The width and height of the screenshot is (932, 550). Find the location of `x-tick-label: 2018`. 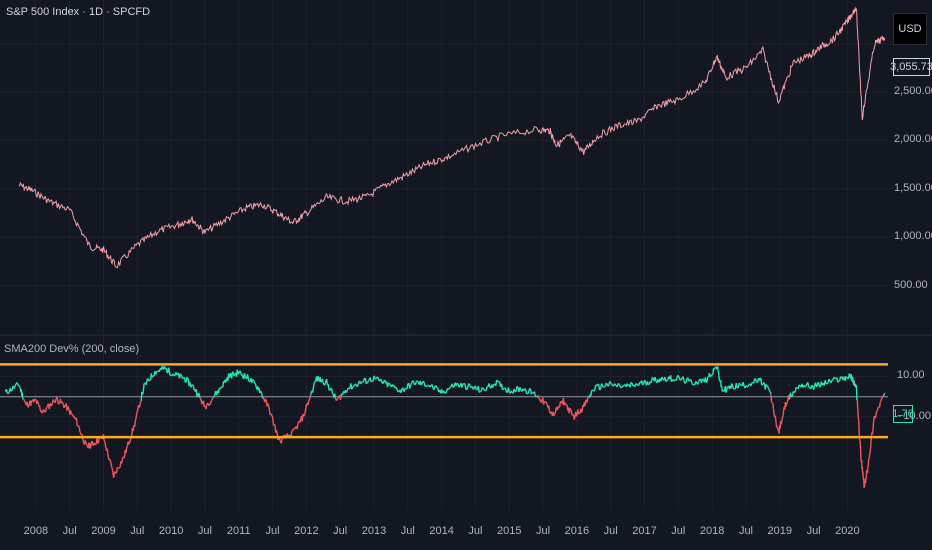

x-tick-label: 2018 is located at coordinates (712, 531).